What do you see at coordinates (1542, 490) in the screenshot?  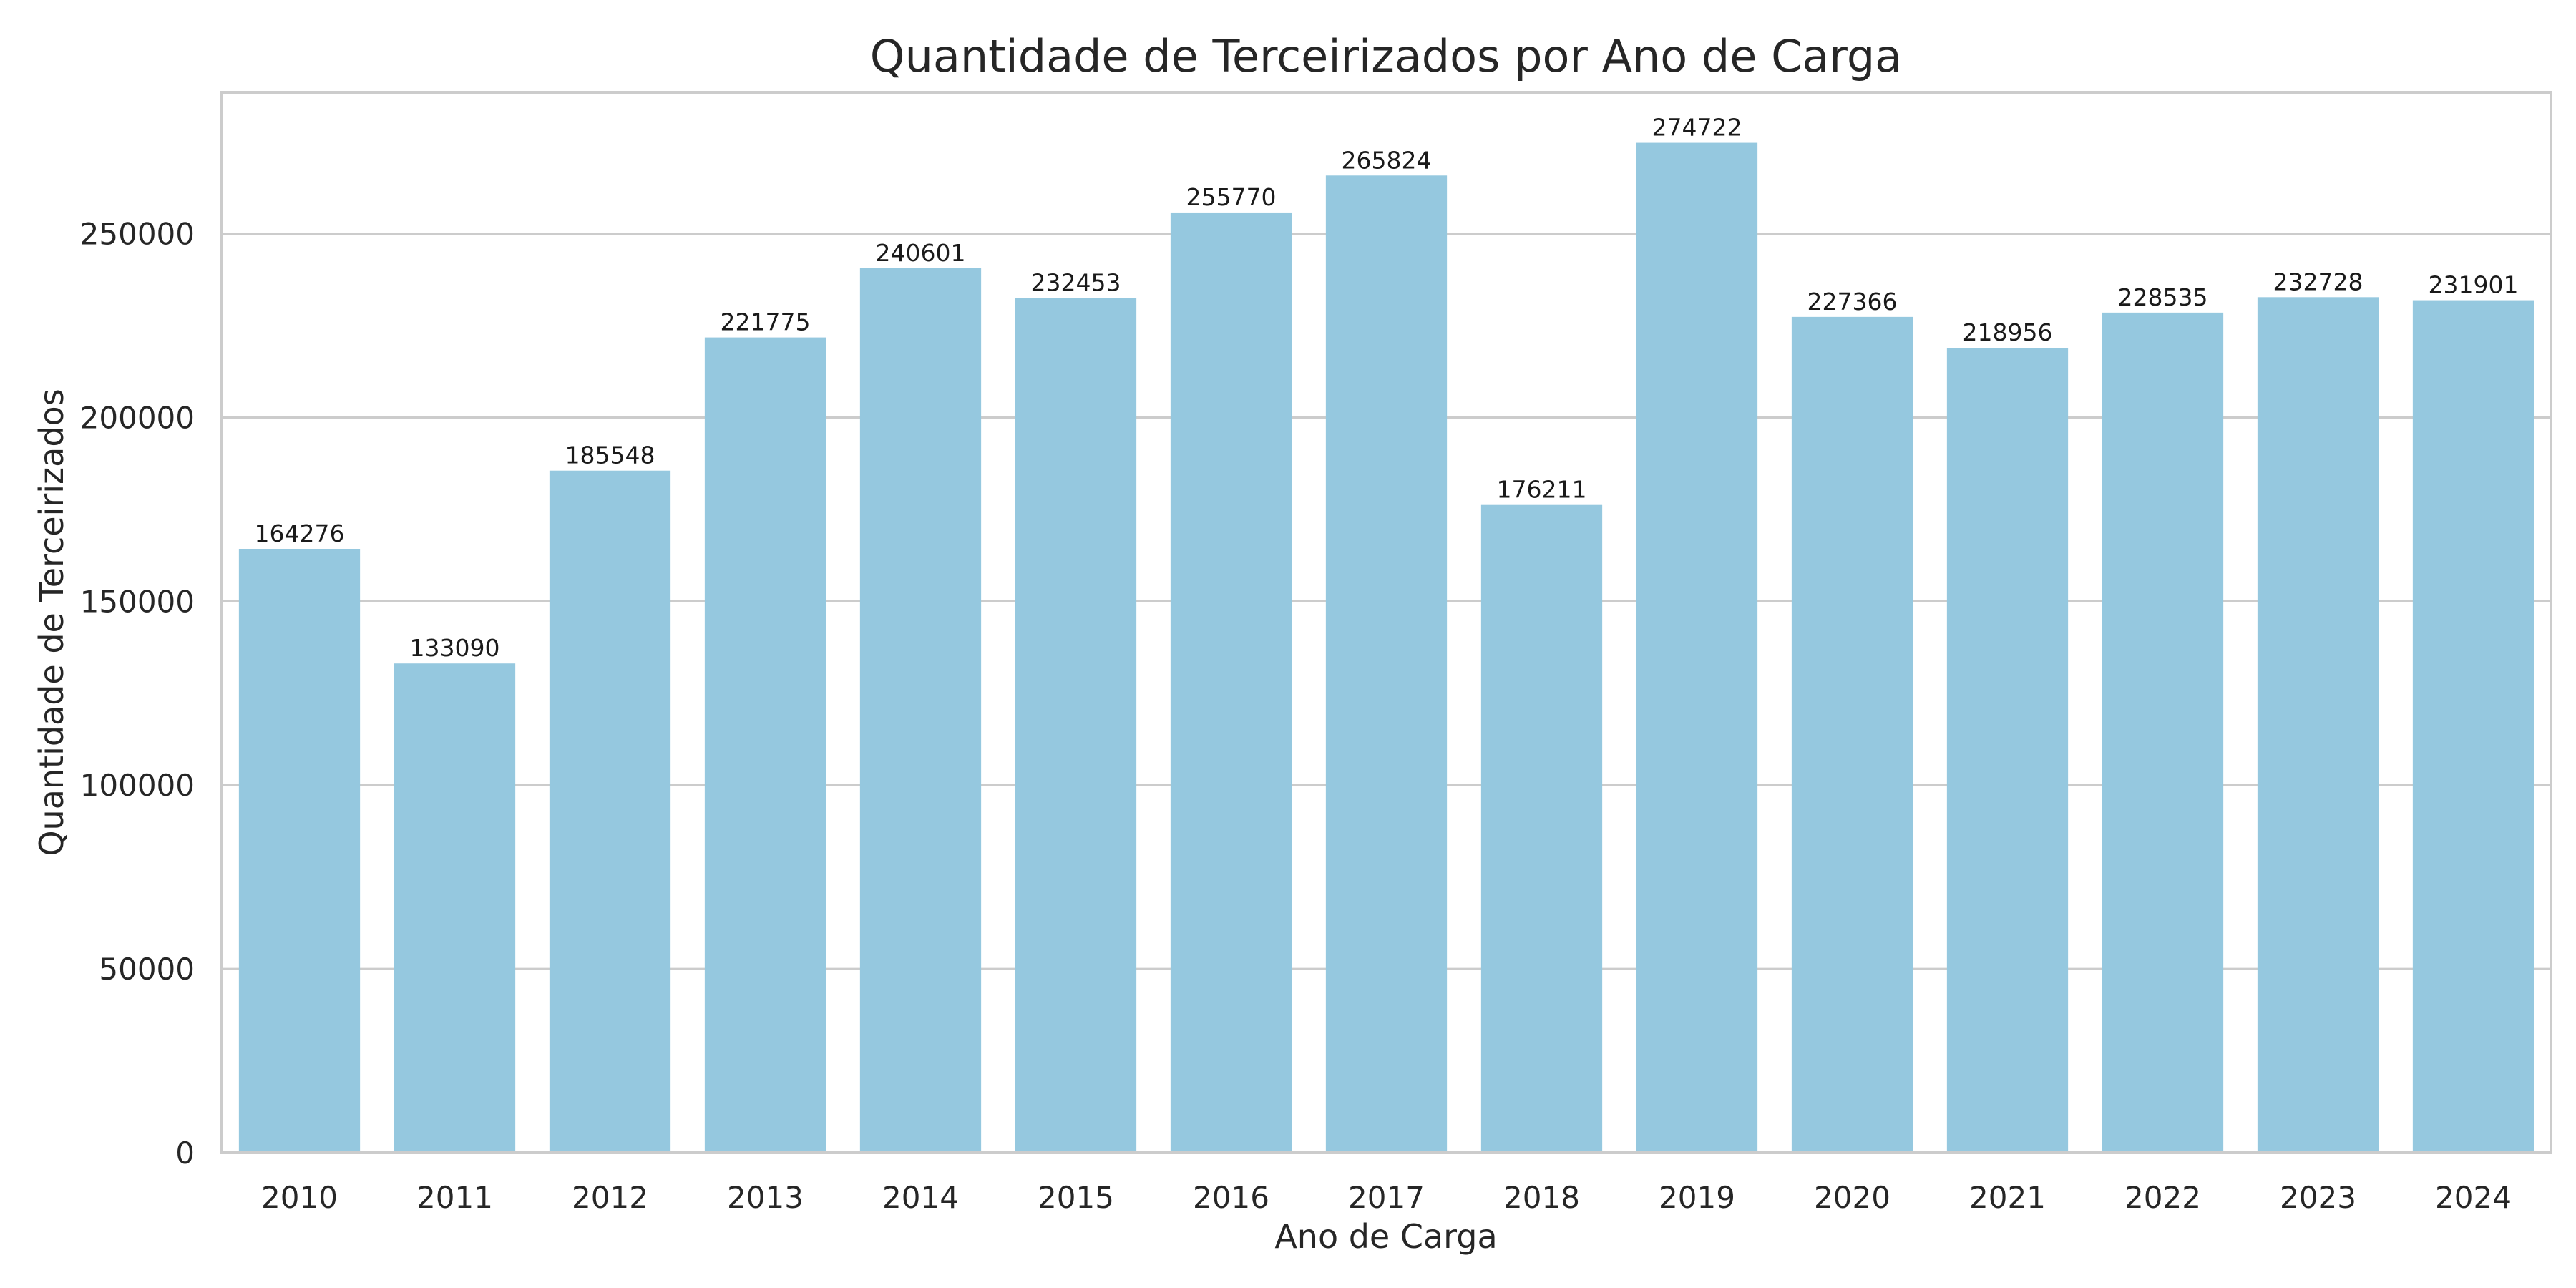 I see `bar-value-label-2018: 176211` at bounding box center [1542, 490].